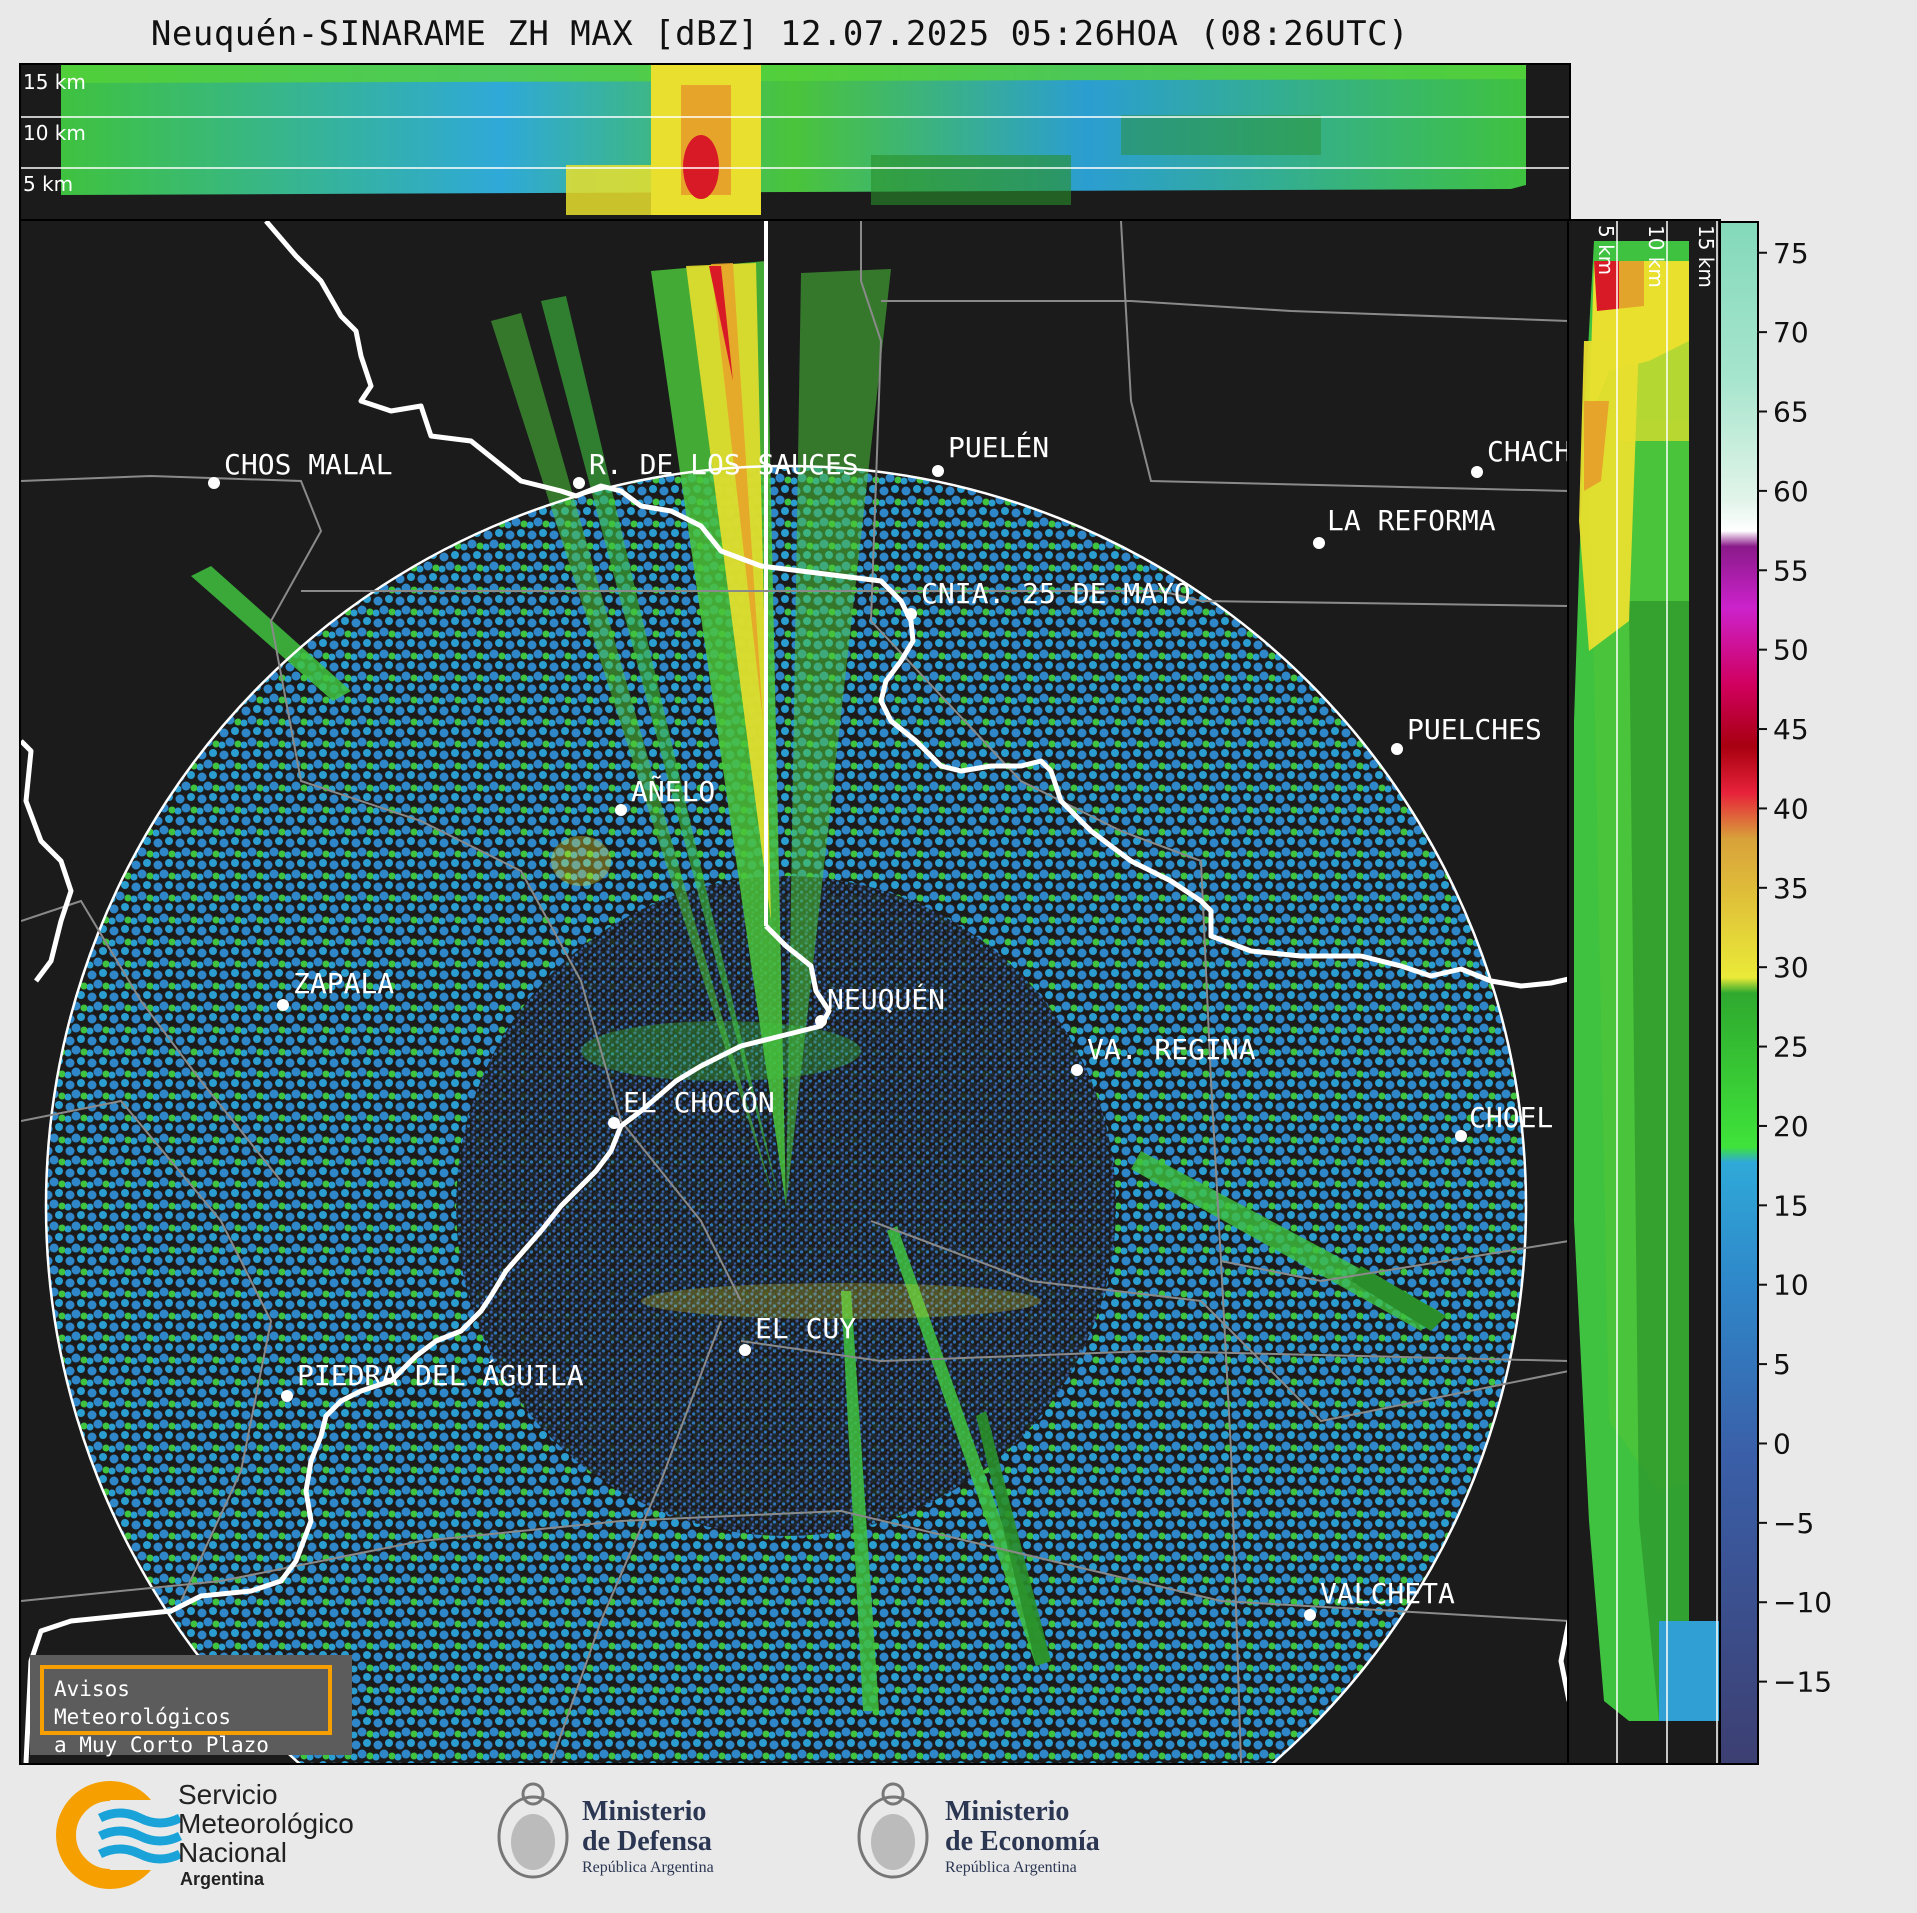 The width and height of the screenshot is (1917, 1913). Describe the element at coordinates (1528, 451) in the screenshot. I see `city-label-chach: CHACH` at that location.